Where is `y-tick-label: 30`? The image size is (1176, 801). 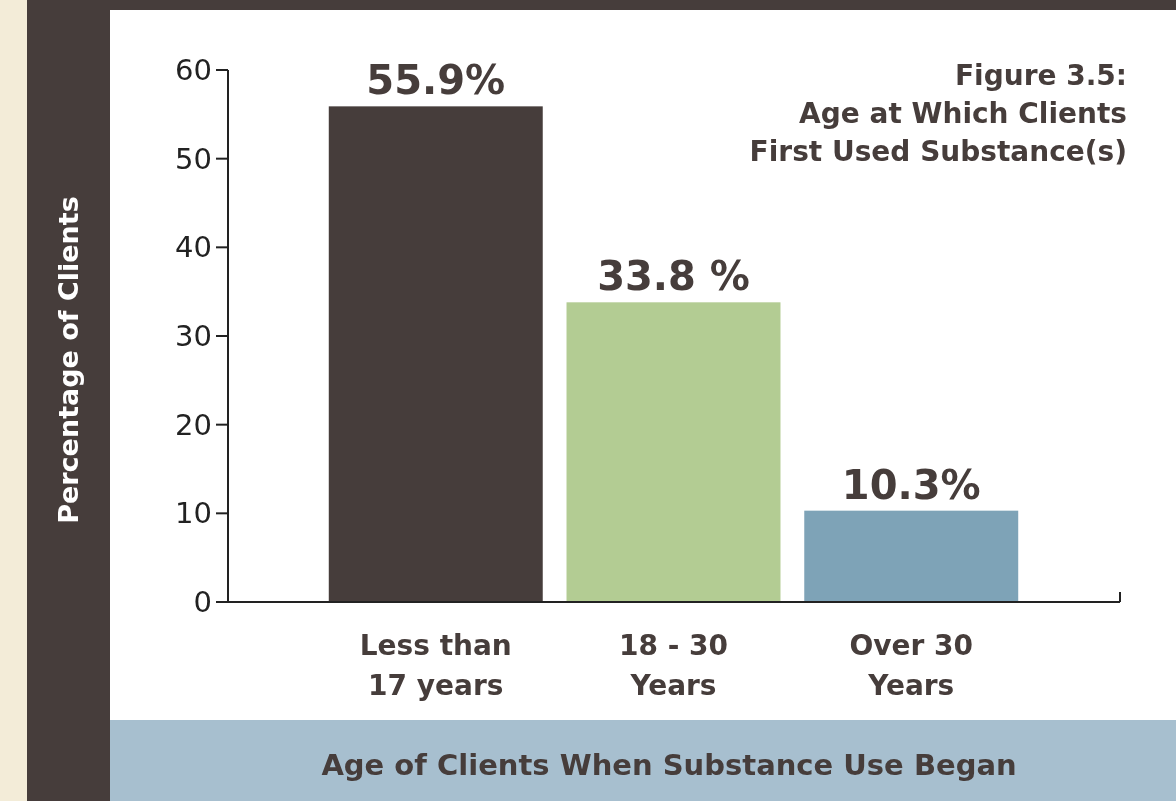
y-tick-label: 30 is located at coordinates (193, 336).